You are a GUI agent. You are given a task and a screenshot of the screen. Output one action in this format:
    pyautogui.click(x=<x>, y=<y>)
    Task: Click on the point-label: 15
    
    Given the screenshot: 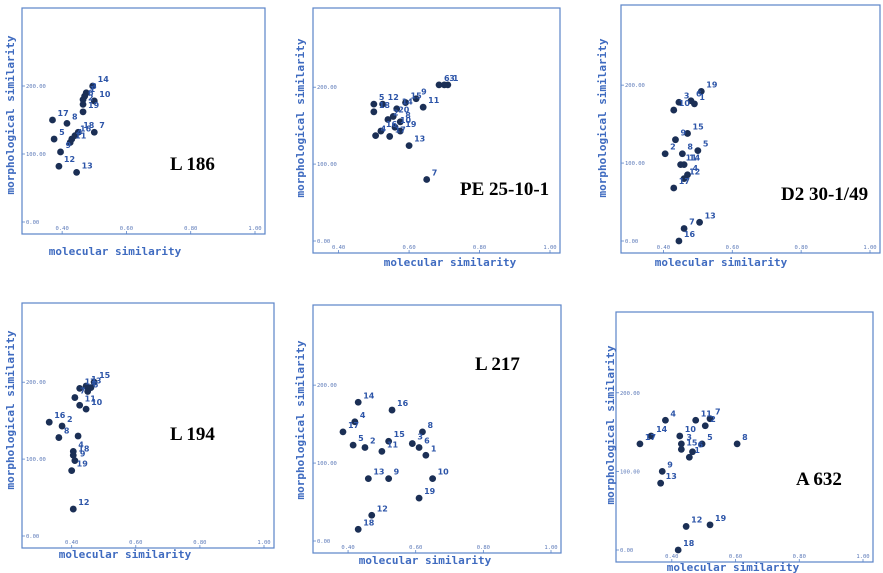 What is the action you would take?
    pyautogui.click(x=105, y=375)
    